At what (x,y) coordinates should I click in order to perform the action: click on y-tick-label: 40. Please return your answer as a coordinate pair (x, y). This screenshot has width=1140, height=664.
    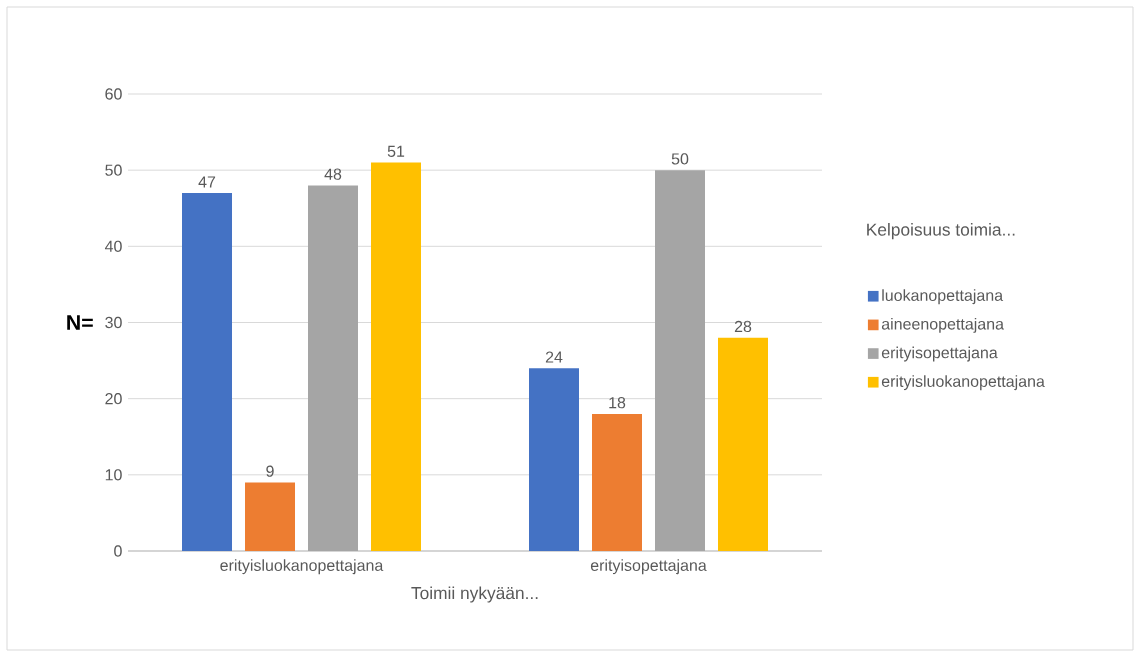
    Looking at the image, I should click on (113, 246).